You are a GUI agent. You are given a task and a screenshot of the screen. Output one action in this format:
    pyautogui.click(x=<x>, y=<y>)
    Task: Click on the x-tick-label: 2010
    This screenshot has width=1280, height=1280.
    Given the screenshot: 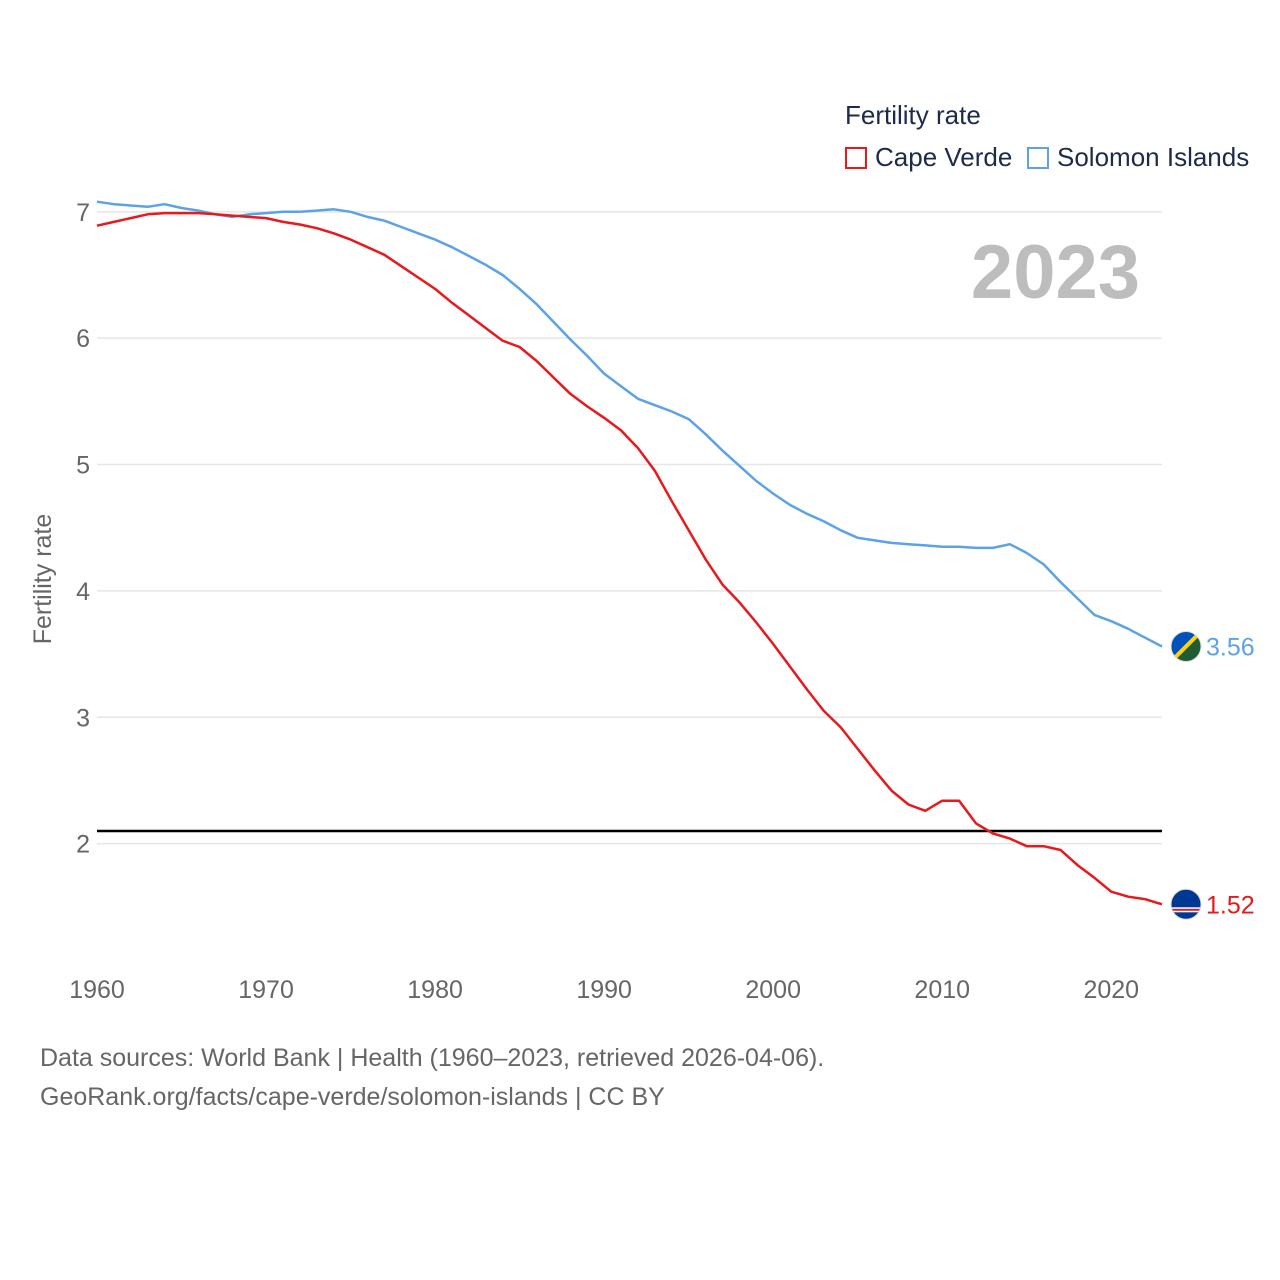 What is the action you would take?
    pyautogui.click(x=942, y=990)
    